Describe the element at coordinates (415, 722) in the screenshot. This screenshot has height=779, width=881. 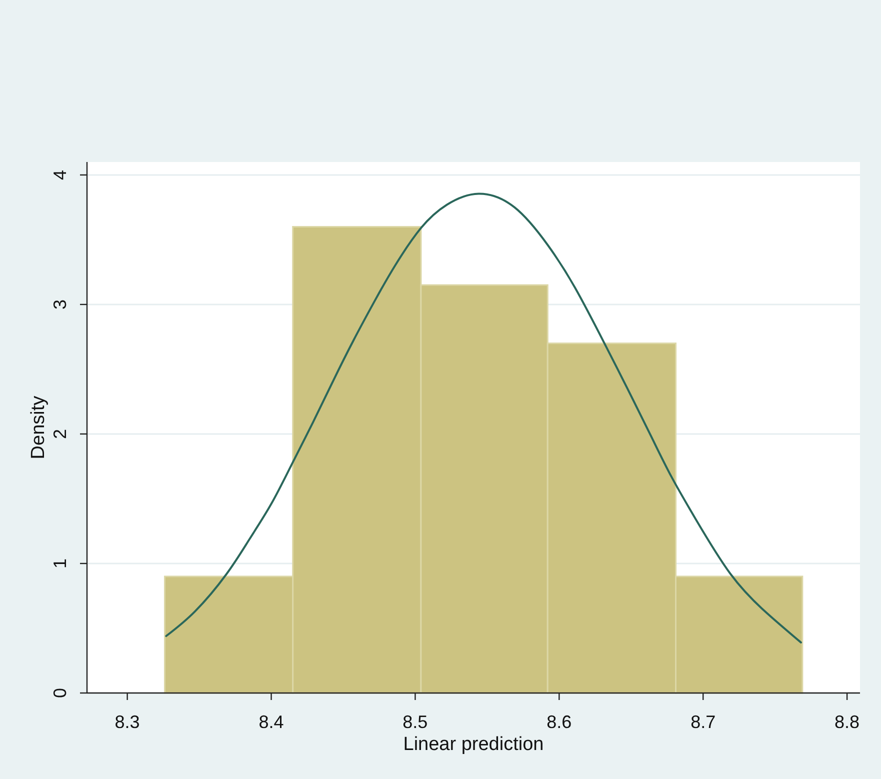
I see `x-tick-label: 8.5` at that location.